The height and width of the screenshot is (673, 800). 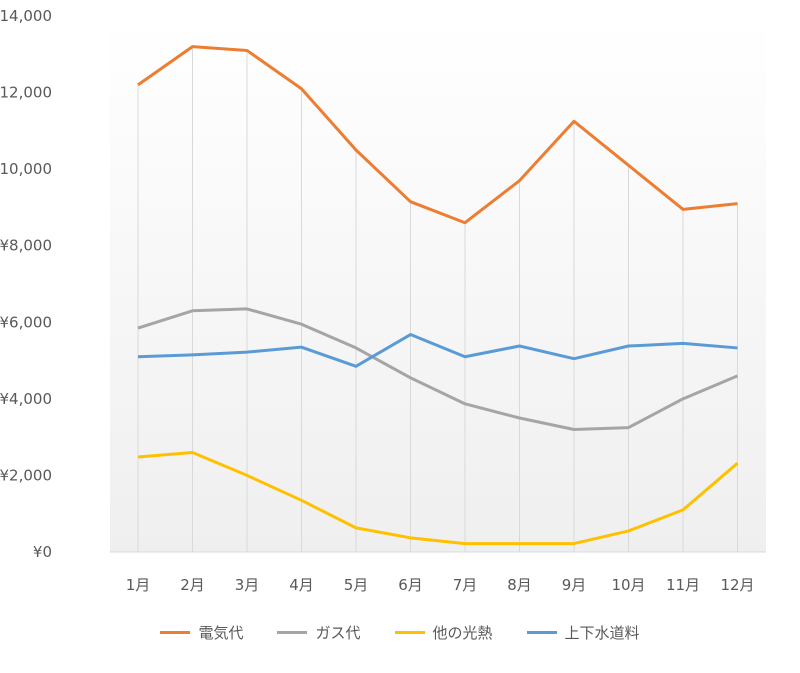 What do you see at coordinates (221, 633) in the screenshot?
I see `legend-label: 電気代` at bounding box center [221, 633].